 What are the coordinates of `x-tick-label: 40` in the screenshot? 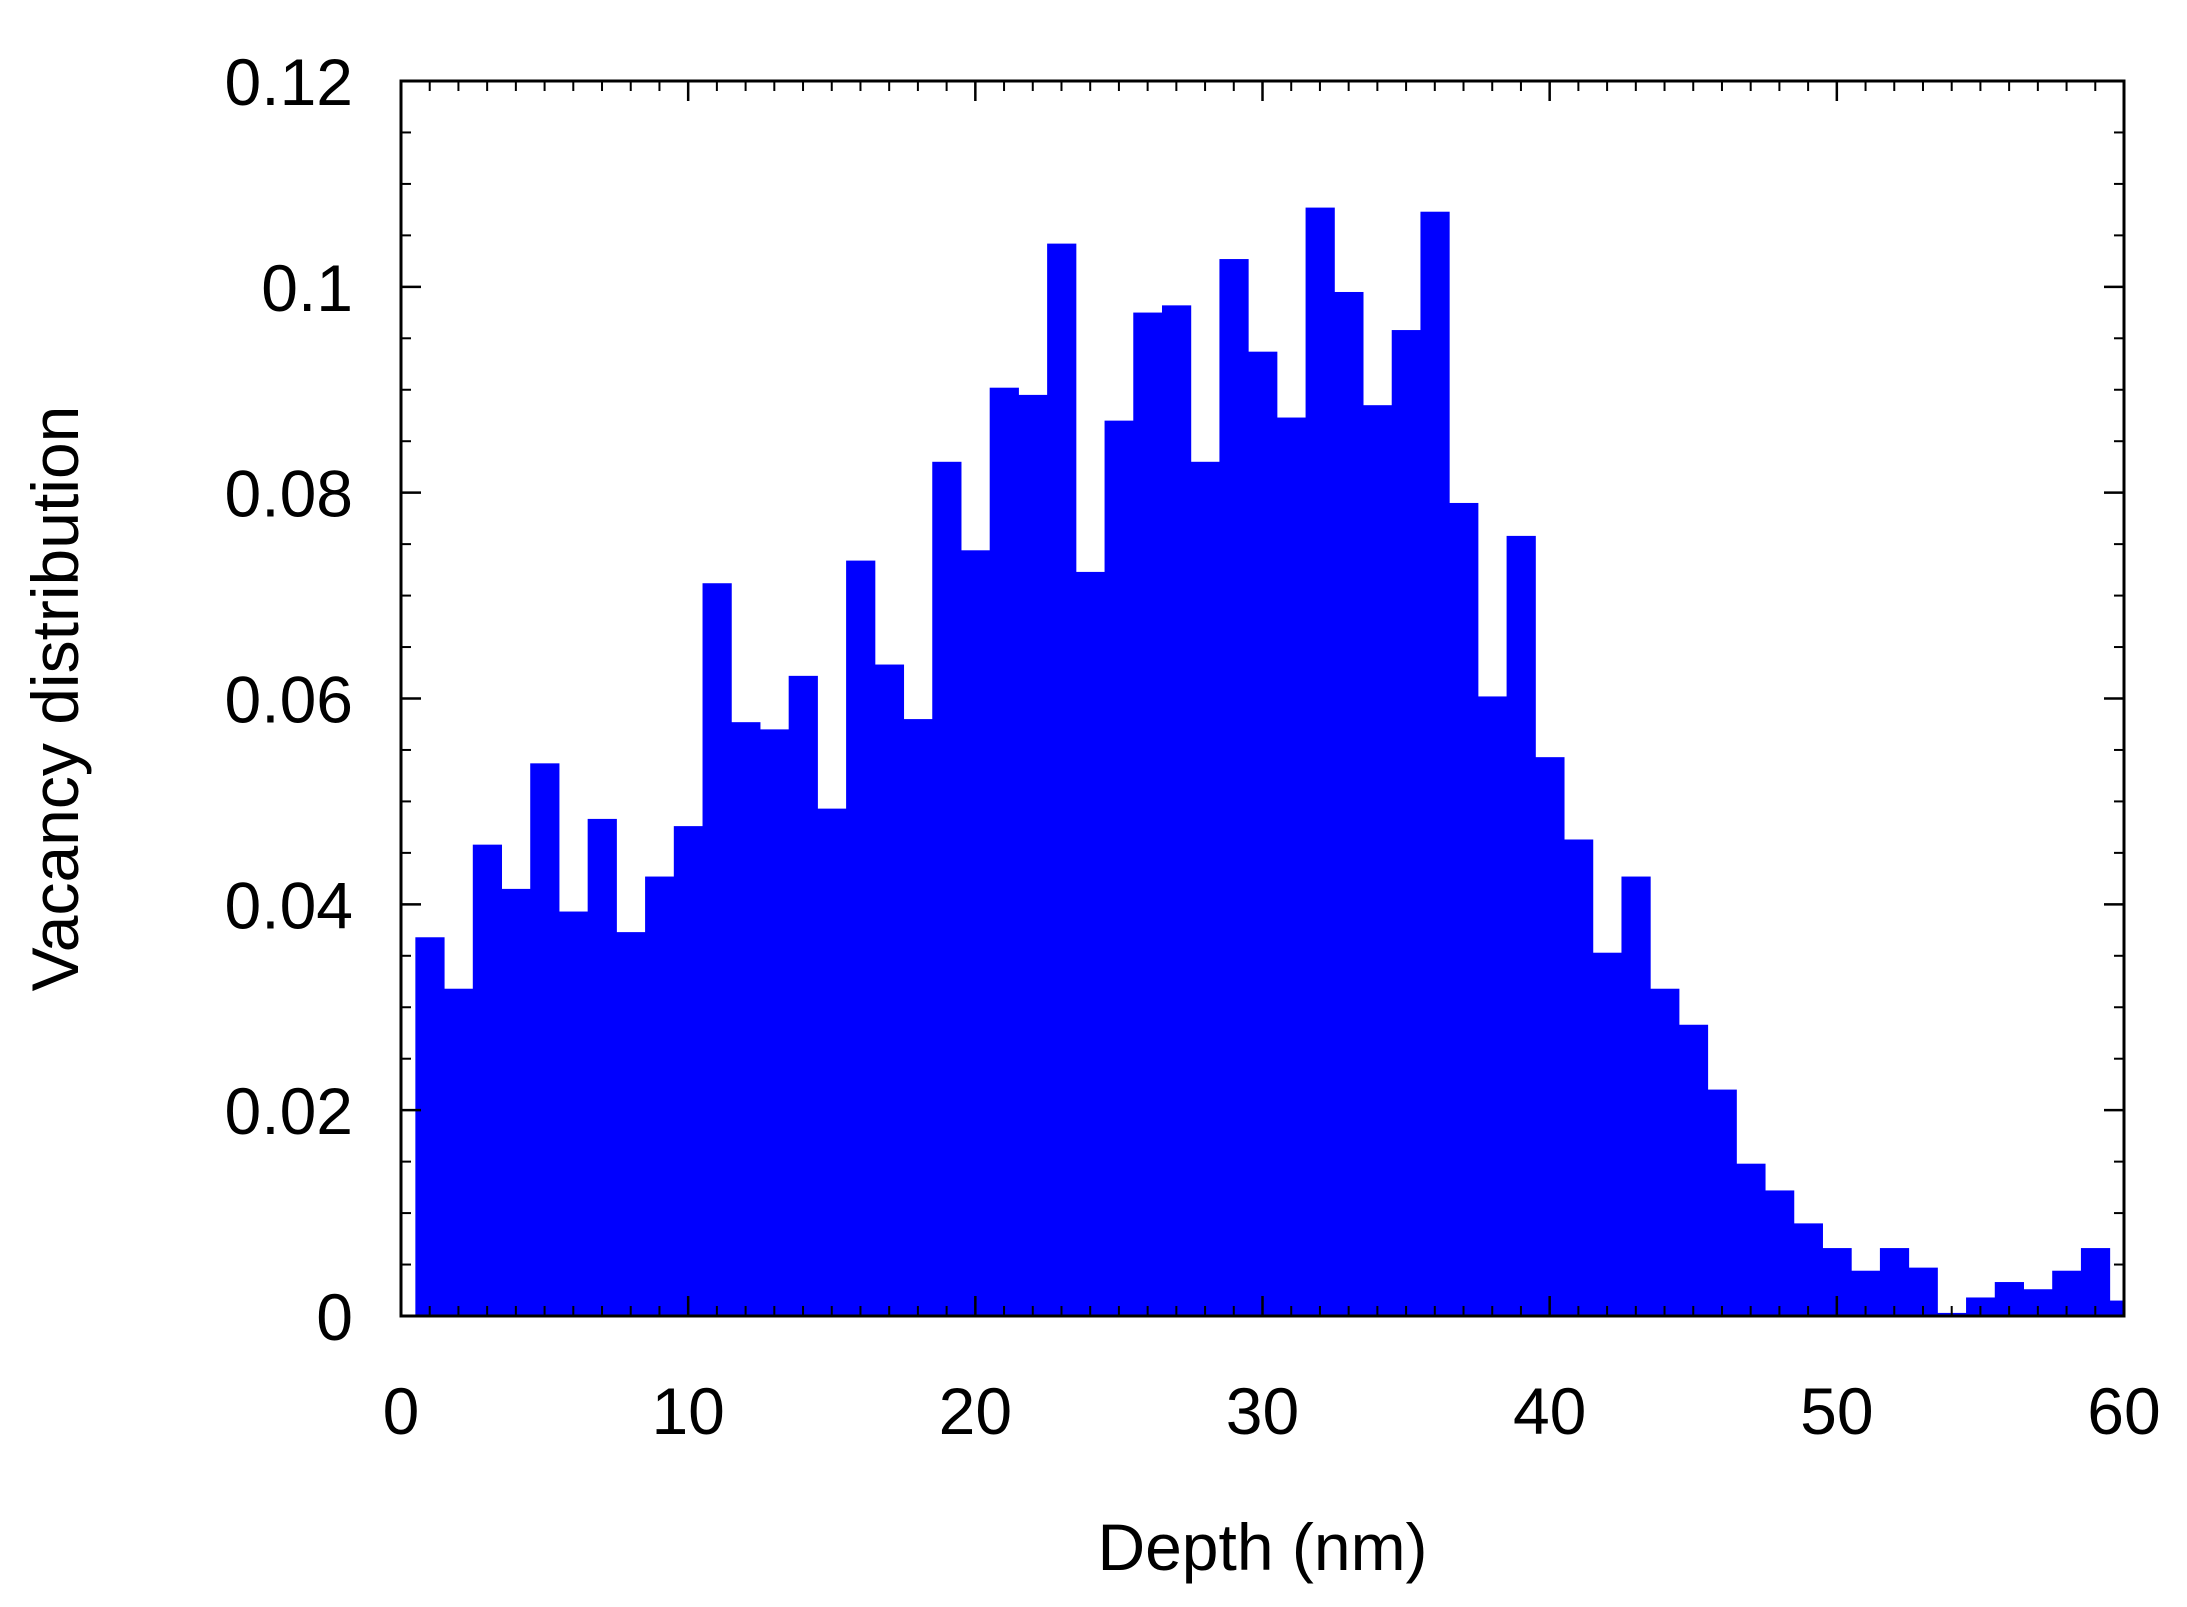 It's located at (1549, 1411).